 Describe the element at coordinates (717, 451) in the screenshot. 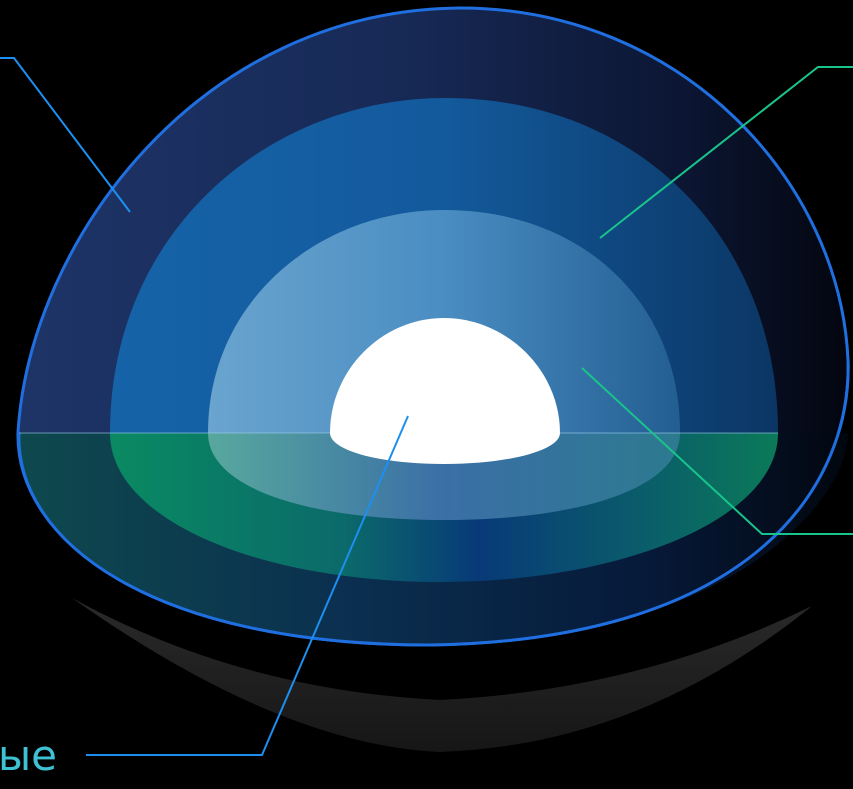

I see `callout-line-inner-layer` at that location.